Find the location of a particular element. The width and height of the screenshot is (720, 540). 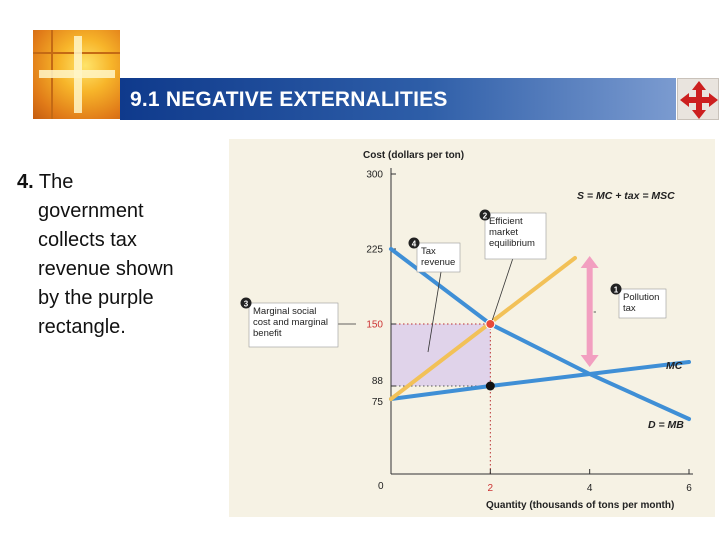

y-tick-label-225: 225 is located at coordinates (374, 250).